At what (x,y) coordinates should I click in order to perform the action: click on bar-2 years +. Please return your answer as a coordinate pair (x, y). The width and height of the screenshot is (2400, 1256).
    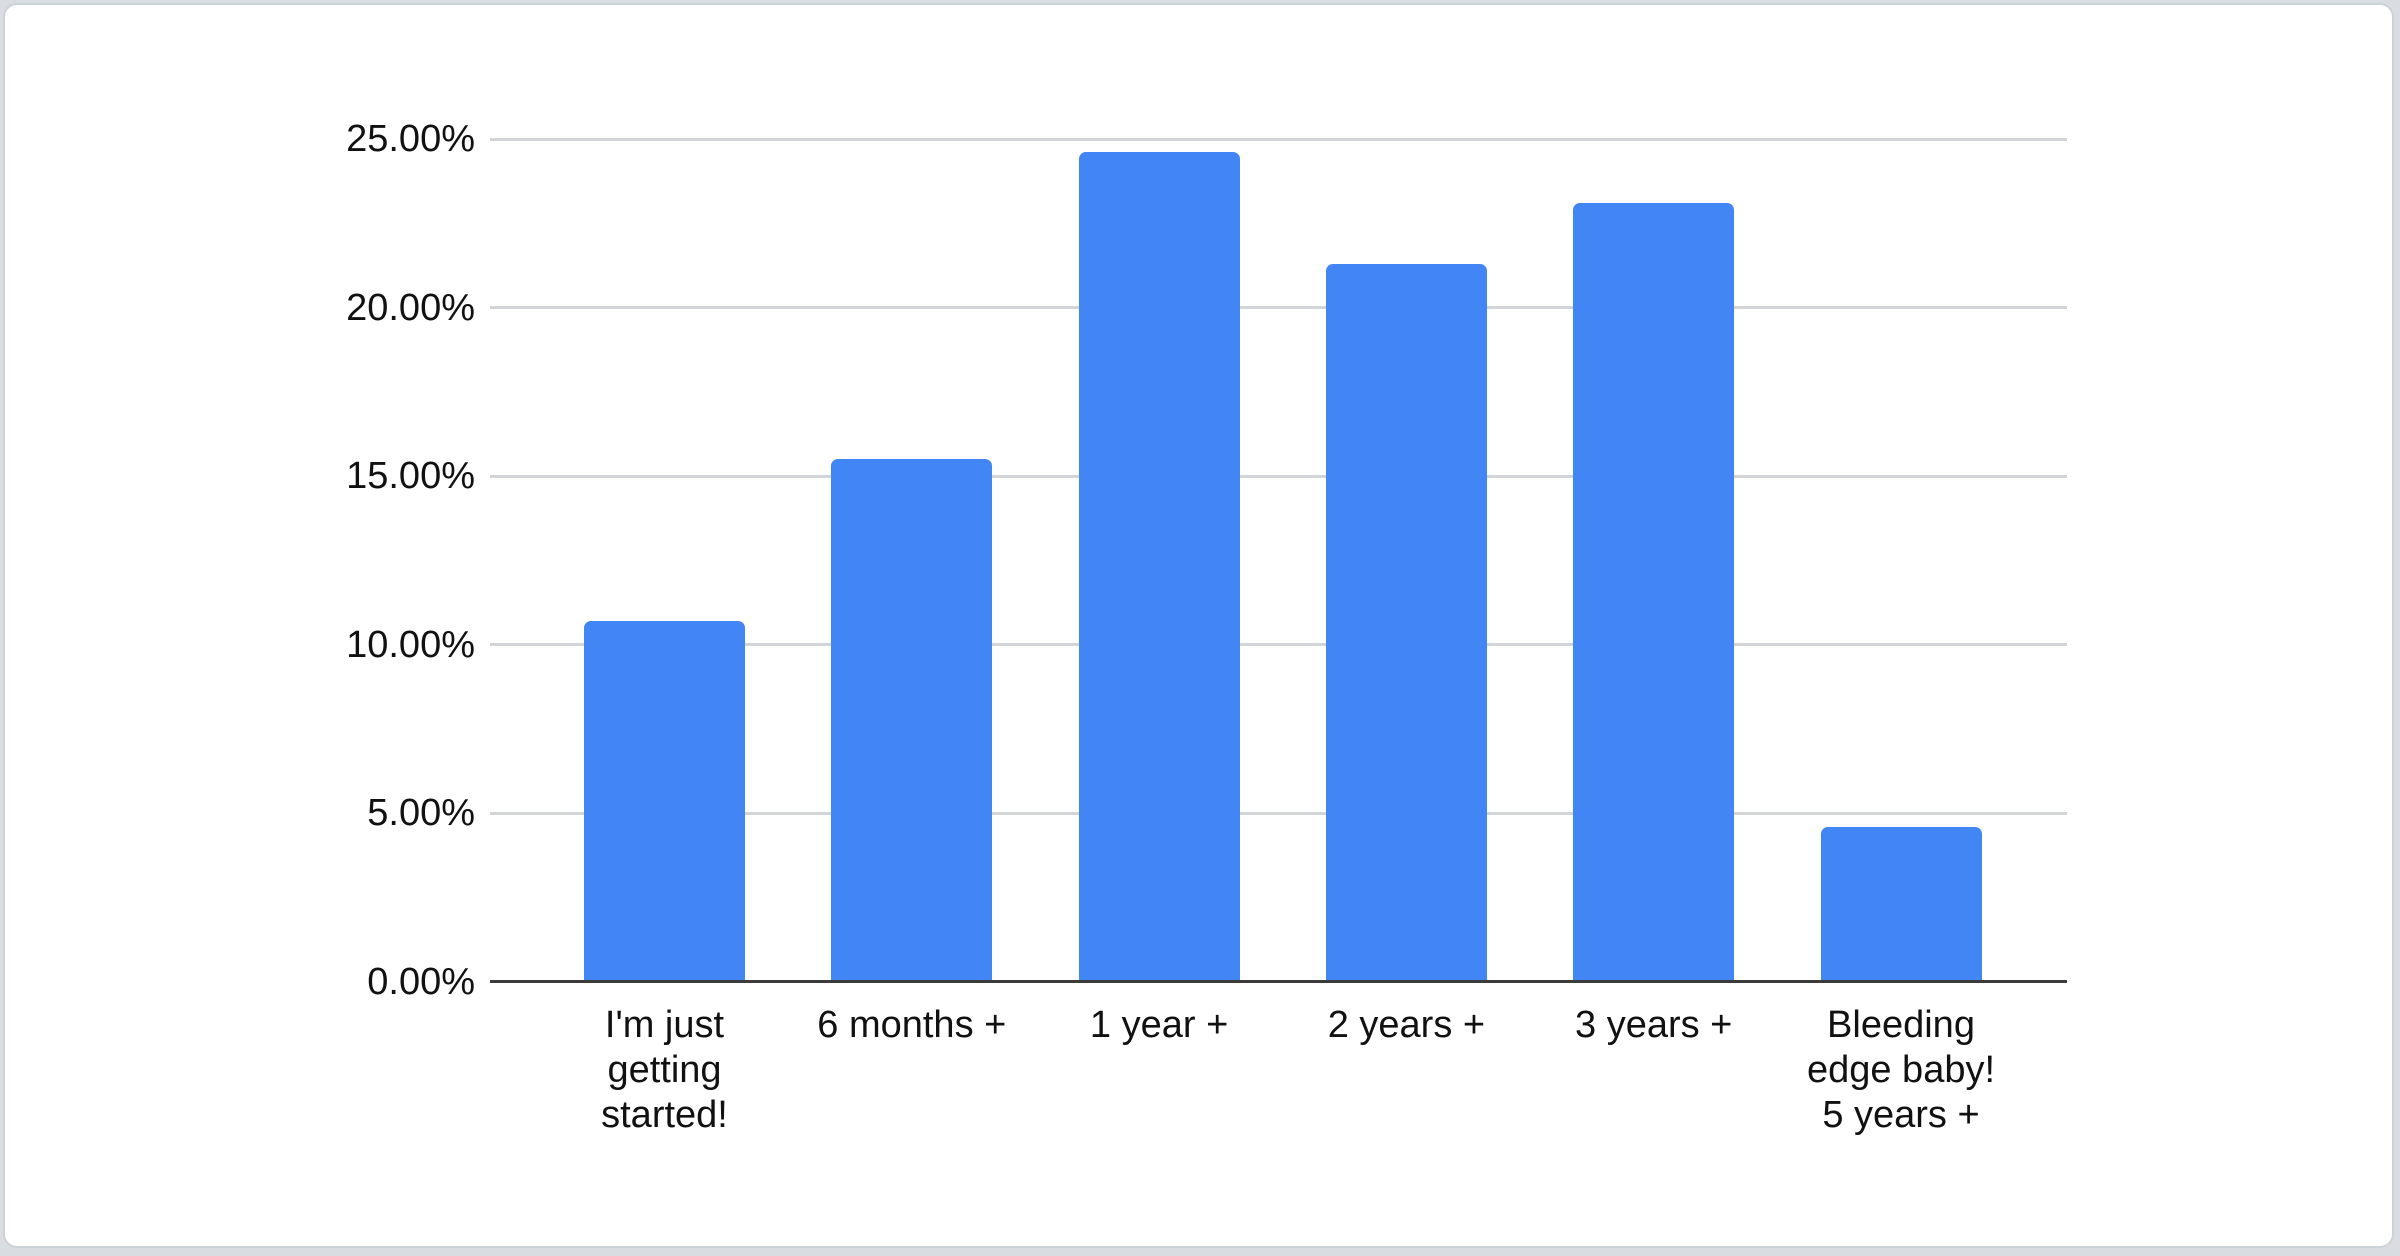
    Looking at the image, I should click on (1406, 622).